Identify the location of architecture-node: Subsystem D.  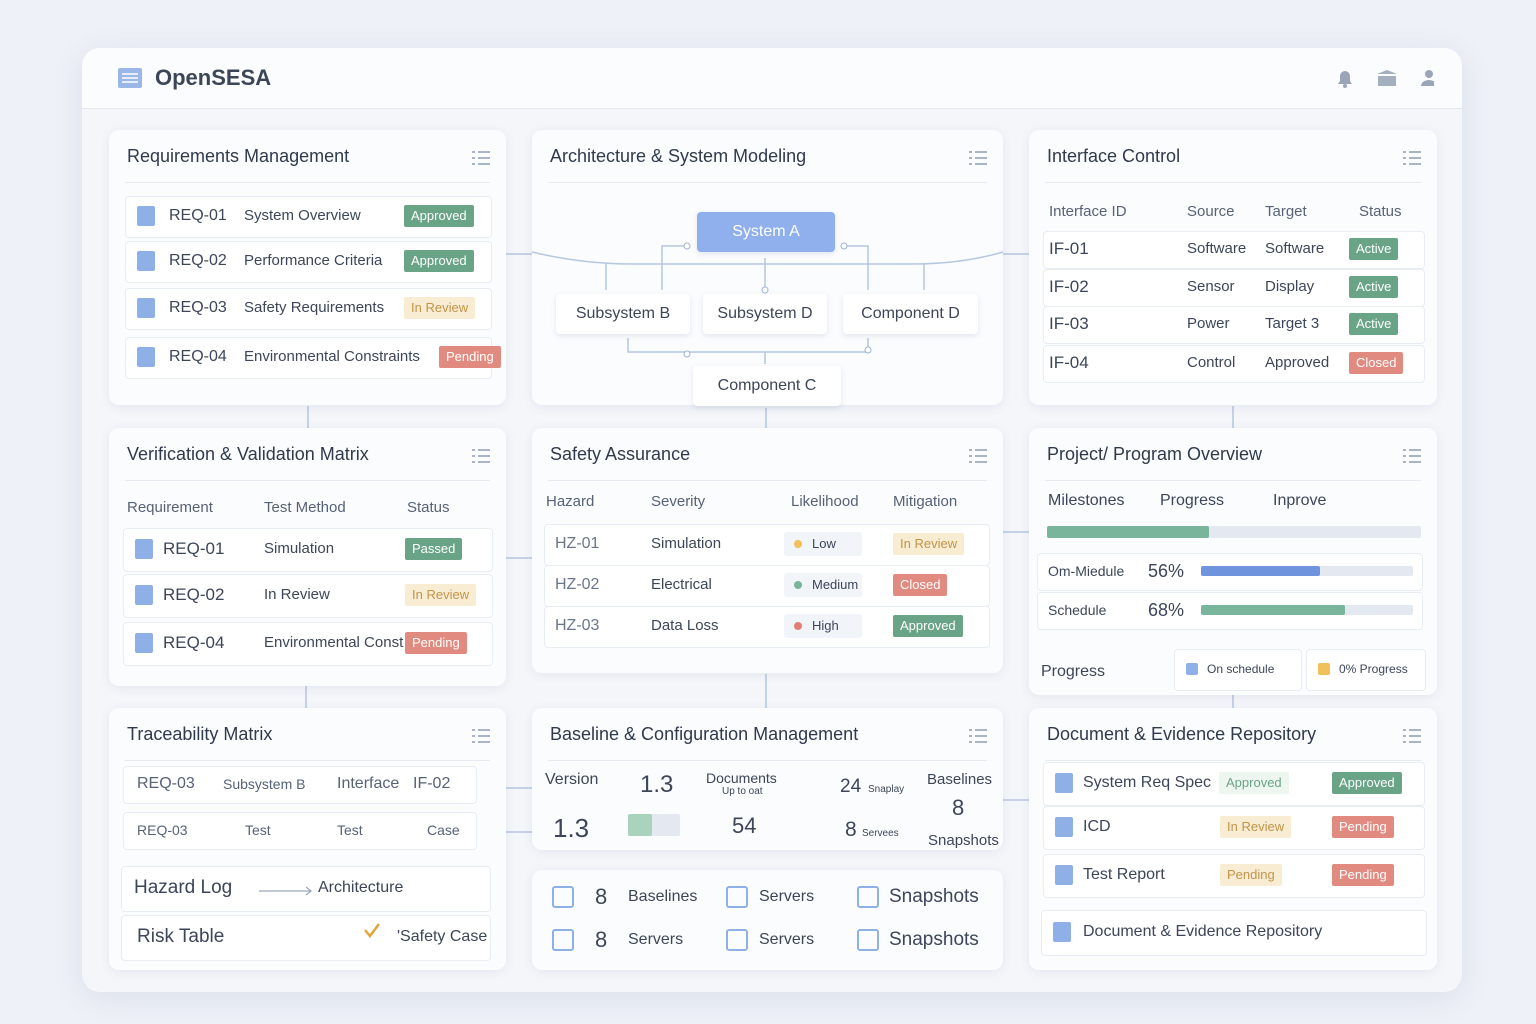
(765, 314).